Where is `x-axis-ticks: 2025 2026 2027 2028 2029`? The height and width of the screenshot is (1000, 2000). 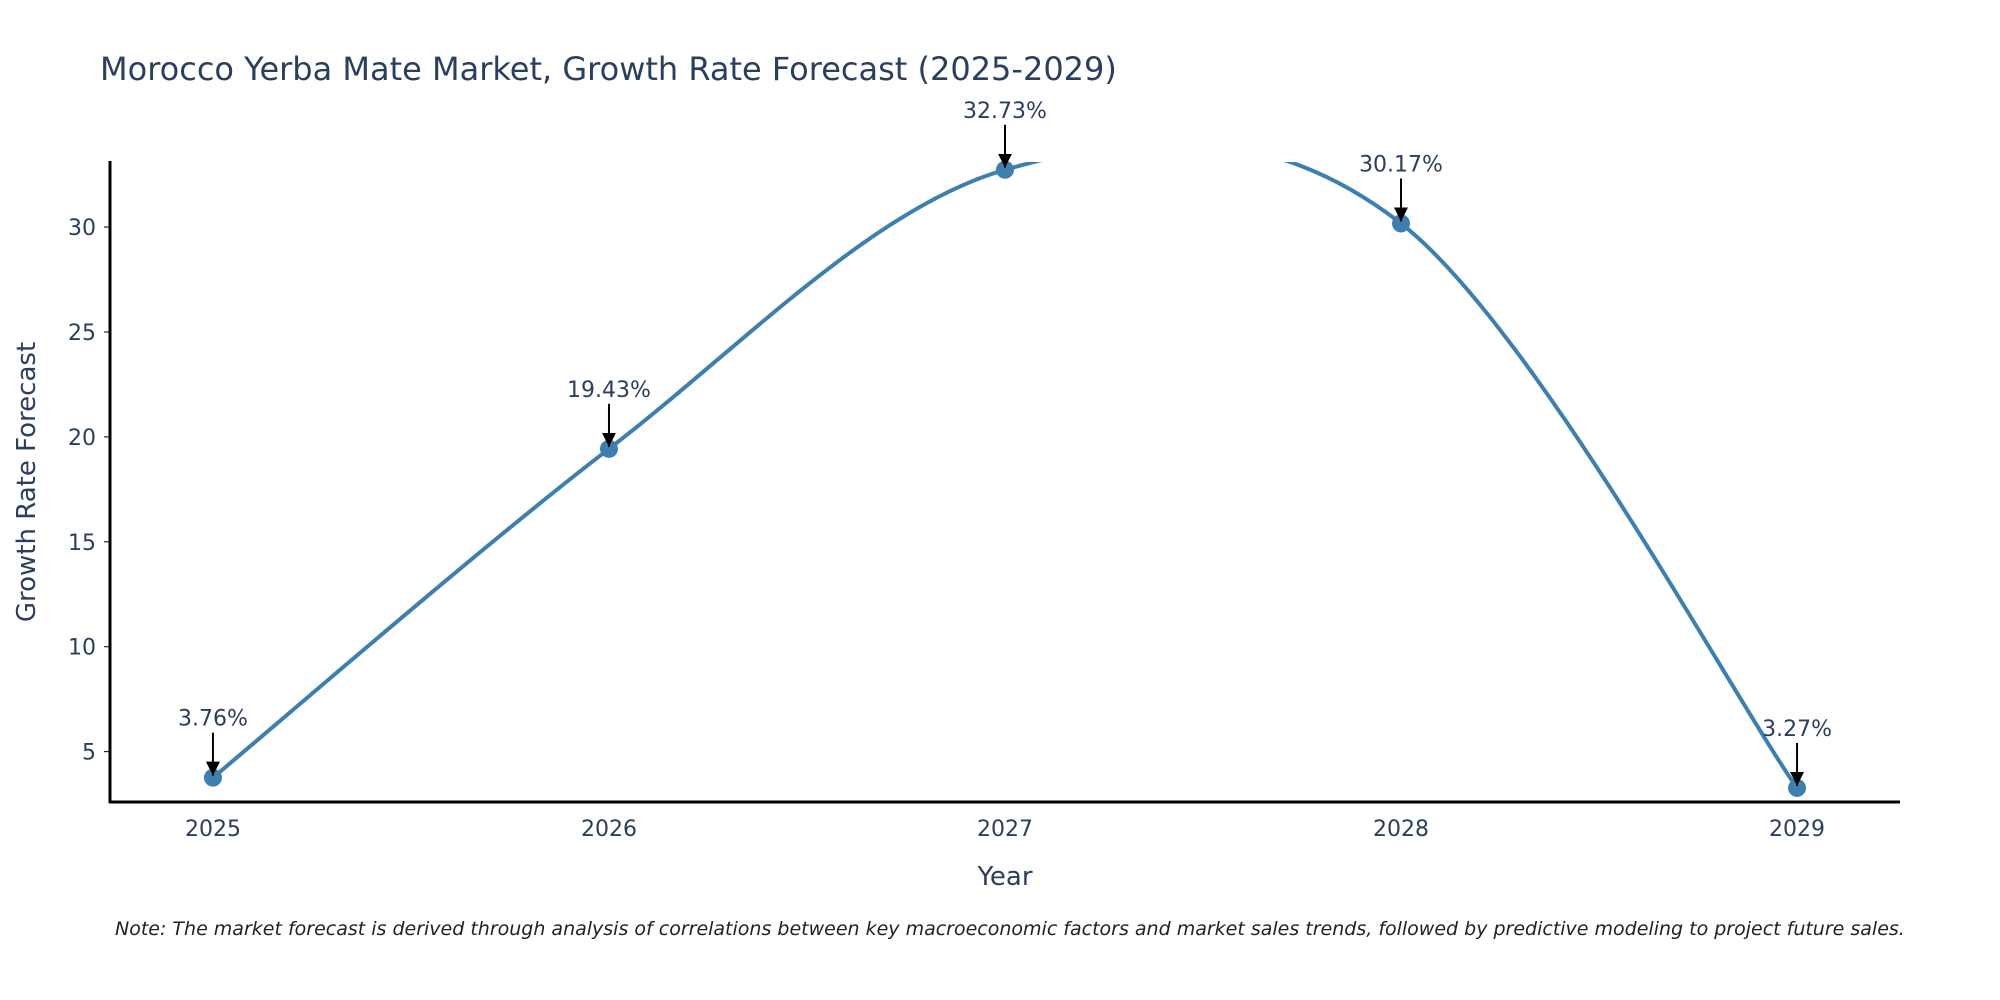 x-axis-ticks: 2025 2026 2027 2028 2029 is located at coordinates (1005, 829).